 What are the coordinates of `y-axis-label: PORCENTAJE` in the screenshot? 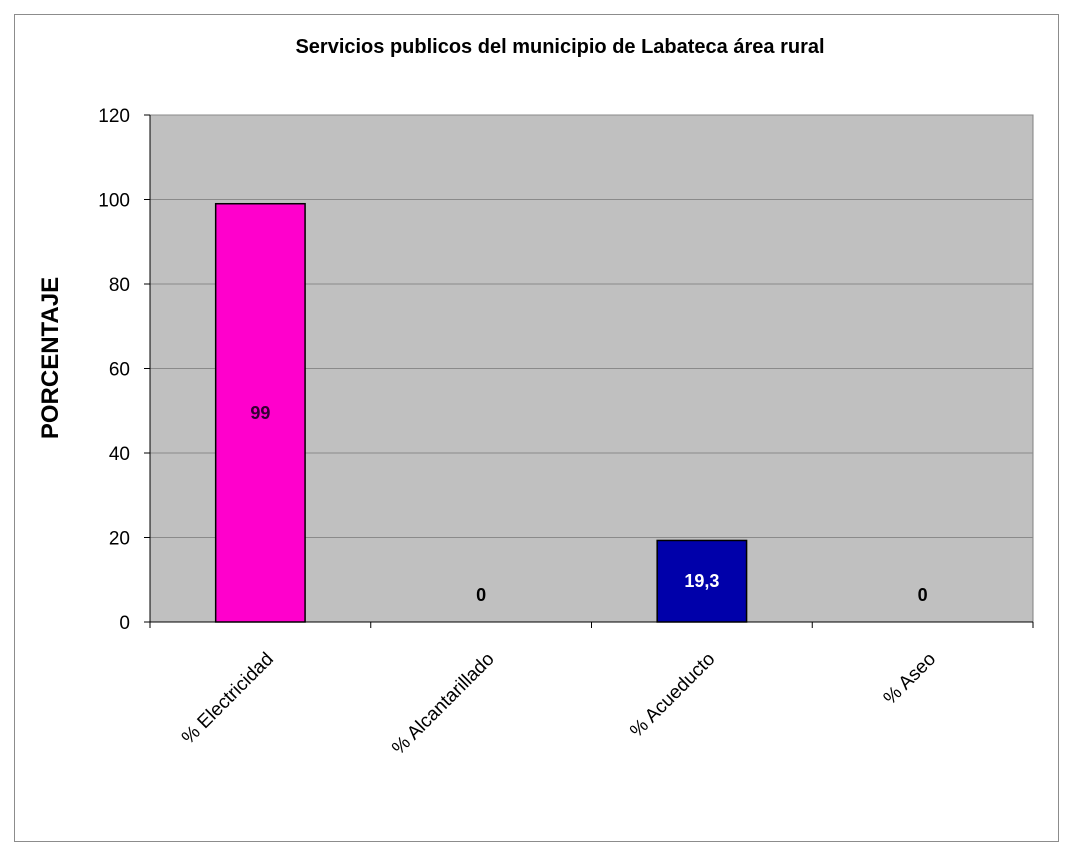 It's located at (50, 358).